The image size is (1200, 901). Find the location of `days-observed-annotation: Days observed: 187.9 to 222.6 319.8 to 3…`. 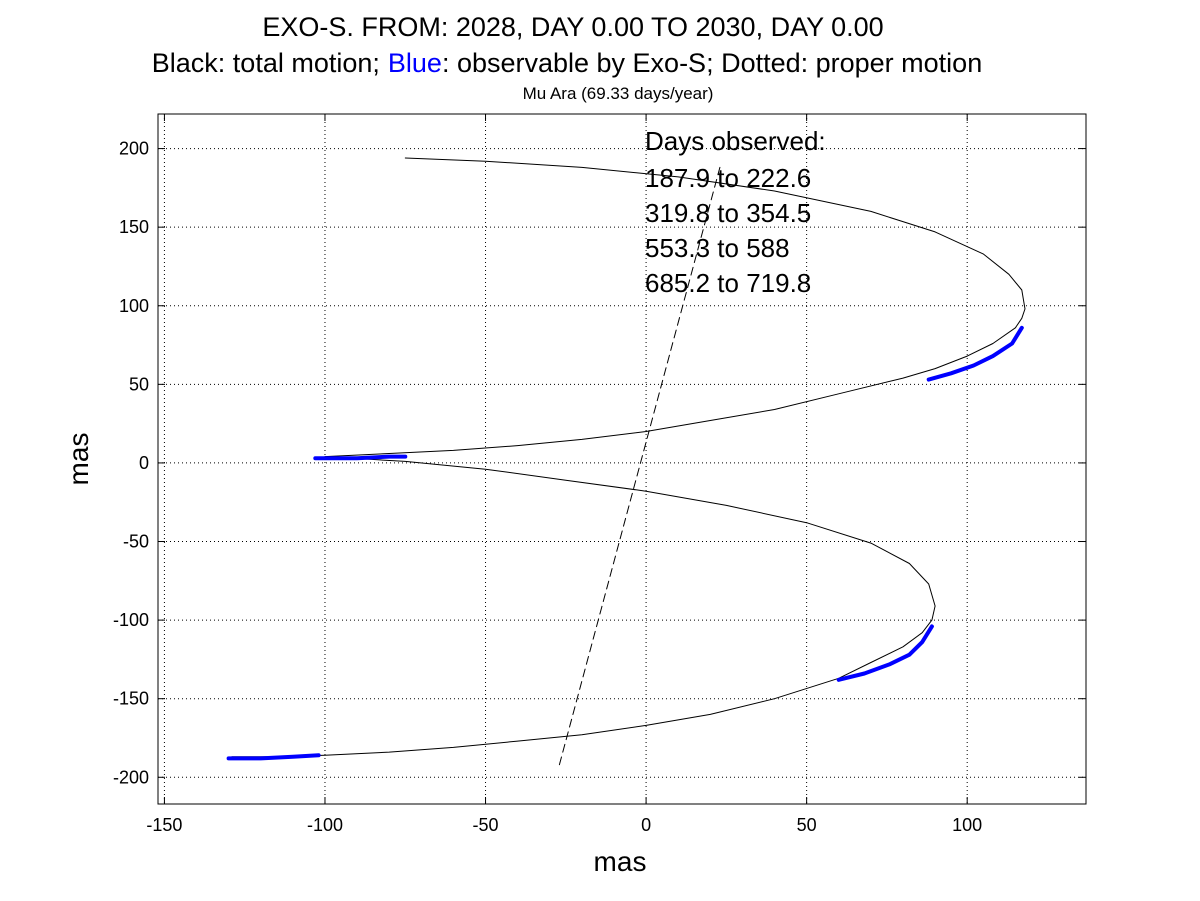

days-observed-annotation: Days observed: 187.9 to 222.6 319.8 to 3… is located at coordinates (735, 212).